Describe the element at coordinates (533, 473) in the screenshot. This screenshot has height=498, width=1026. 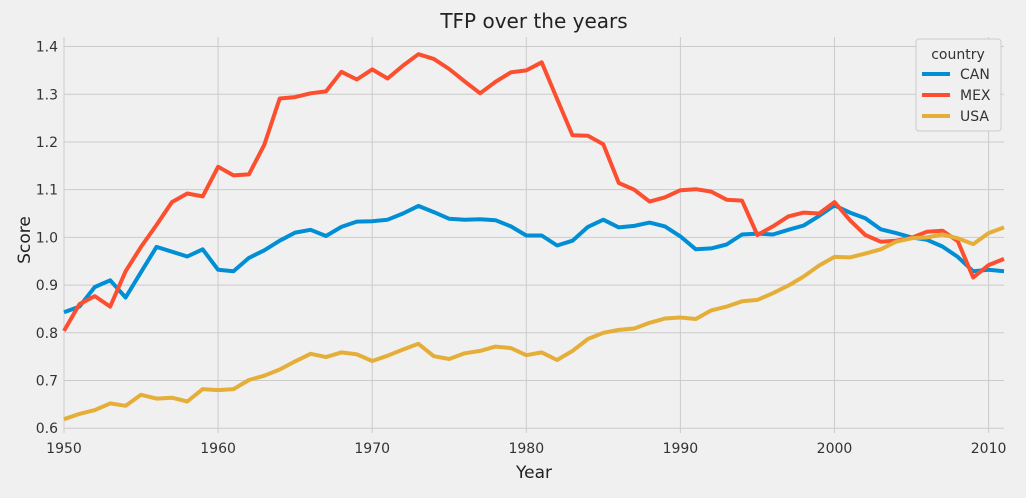
I see `x-axis-title: Year` at that location.